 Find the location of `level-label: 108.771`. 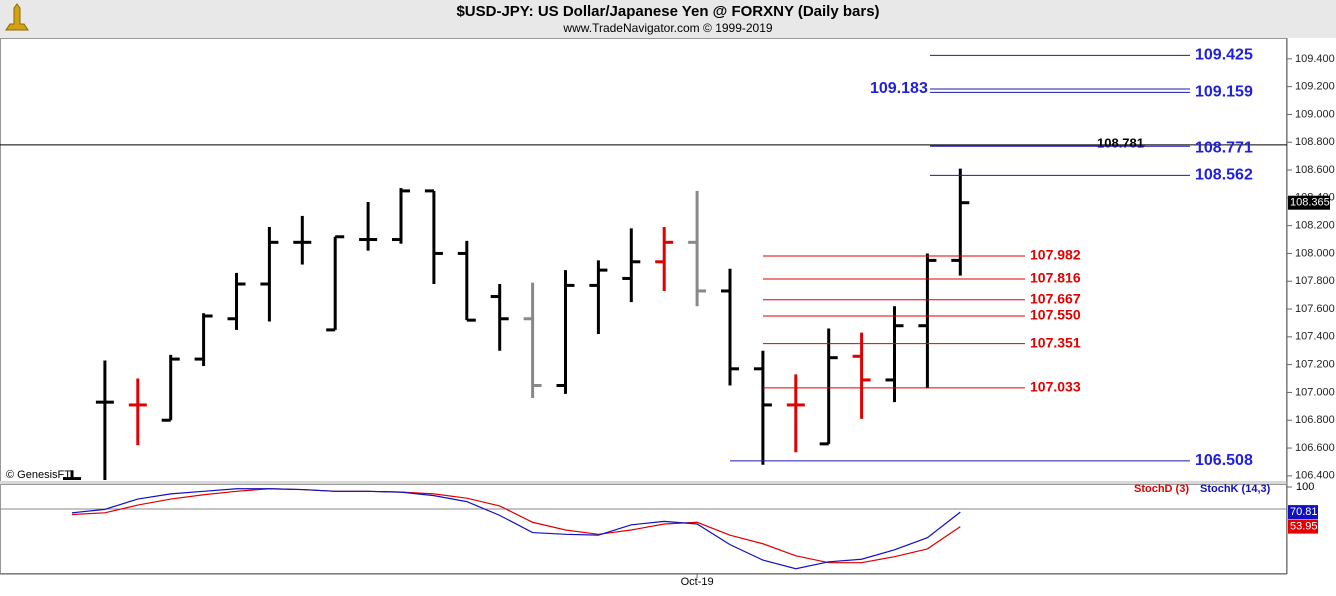

level-label: 108.771 is located at coordinates (1224, 147).